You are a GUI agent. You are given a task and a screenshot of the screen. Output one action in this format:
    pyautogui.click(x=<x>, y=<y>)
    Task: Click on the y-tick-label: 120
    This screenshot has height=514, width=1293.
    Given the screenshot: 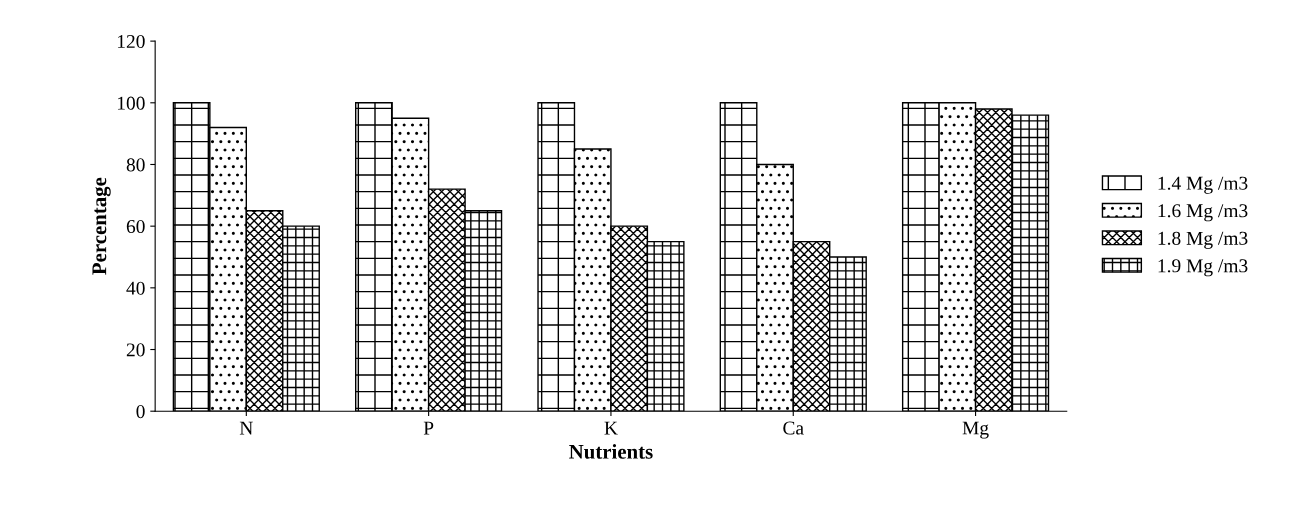 What is the action you would take?
    pyautogui.click(x=131, y=41)
    